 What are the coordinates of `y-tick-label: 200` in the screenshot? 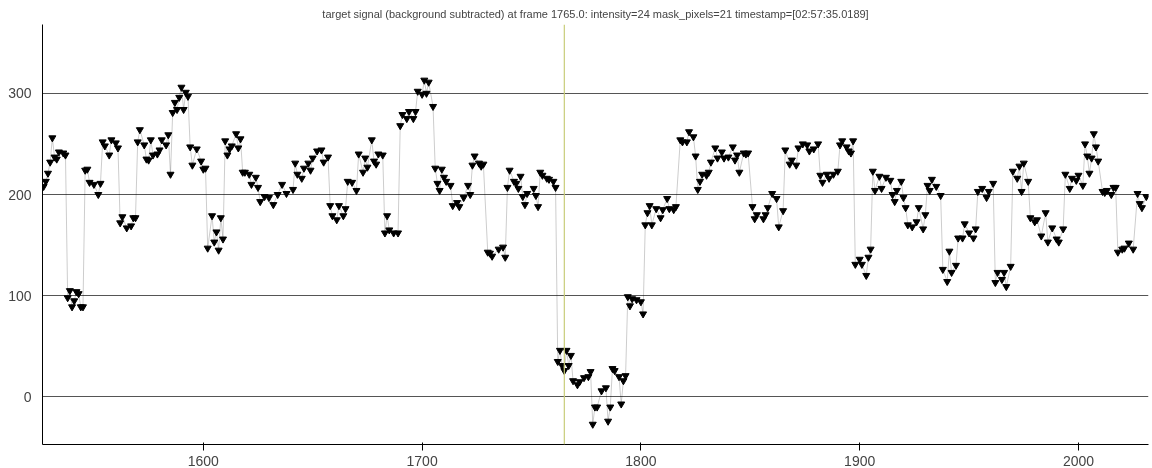 It's located at (20, 194).